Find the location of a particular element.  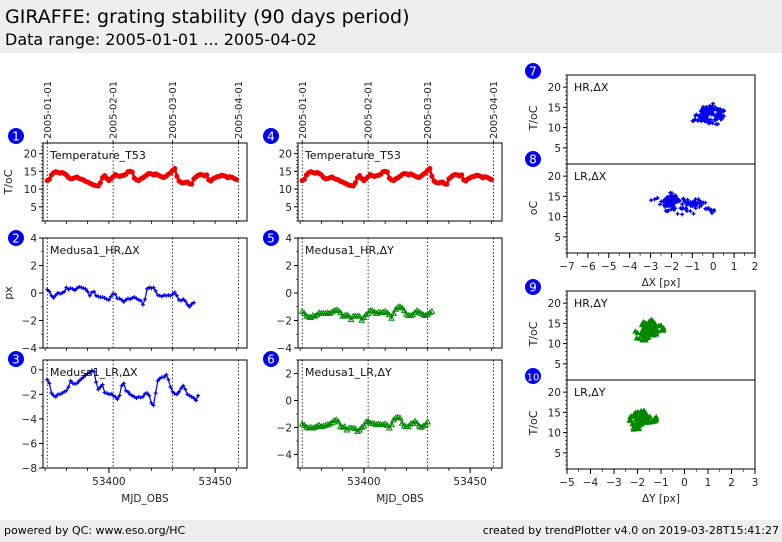

y-tick-label: 10 is located at coordinates (554, 345).